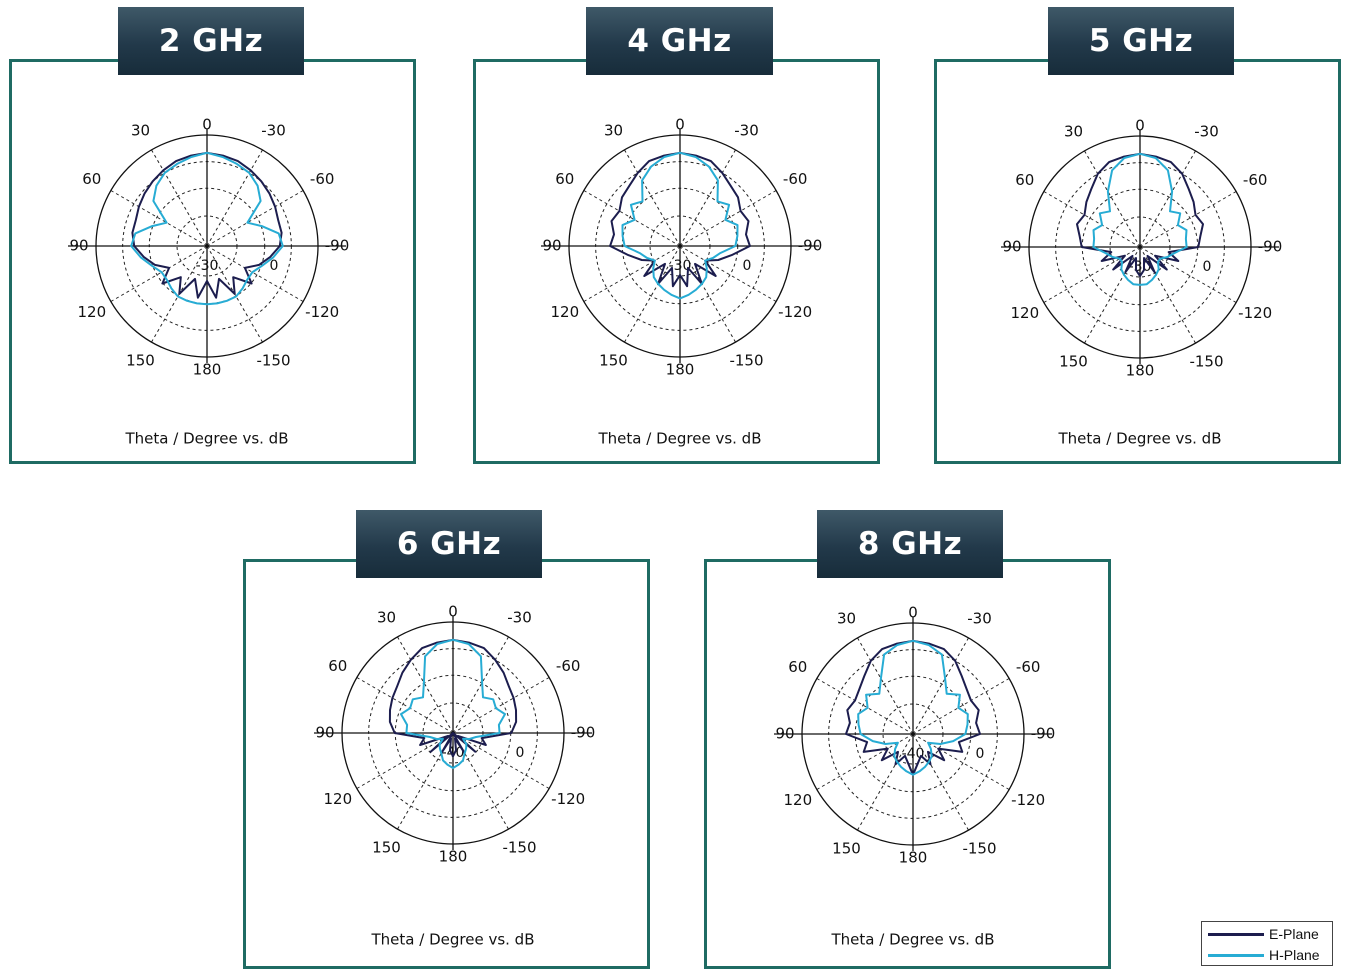 The image size is (1353, 969). I want to click on pattern-panel-5ghz, so click(1137, 261).